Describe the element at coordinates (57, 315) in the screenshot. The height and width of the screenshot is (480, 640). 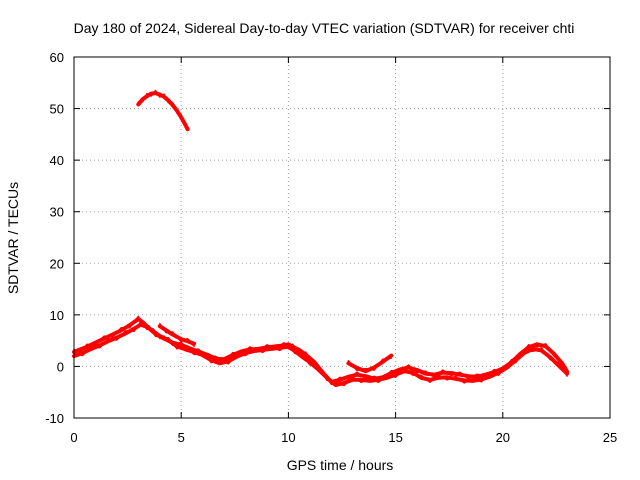
I see `y-tick-label: 10` at that location.